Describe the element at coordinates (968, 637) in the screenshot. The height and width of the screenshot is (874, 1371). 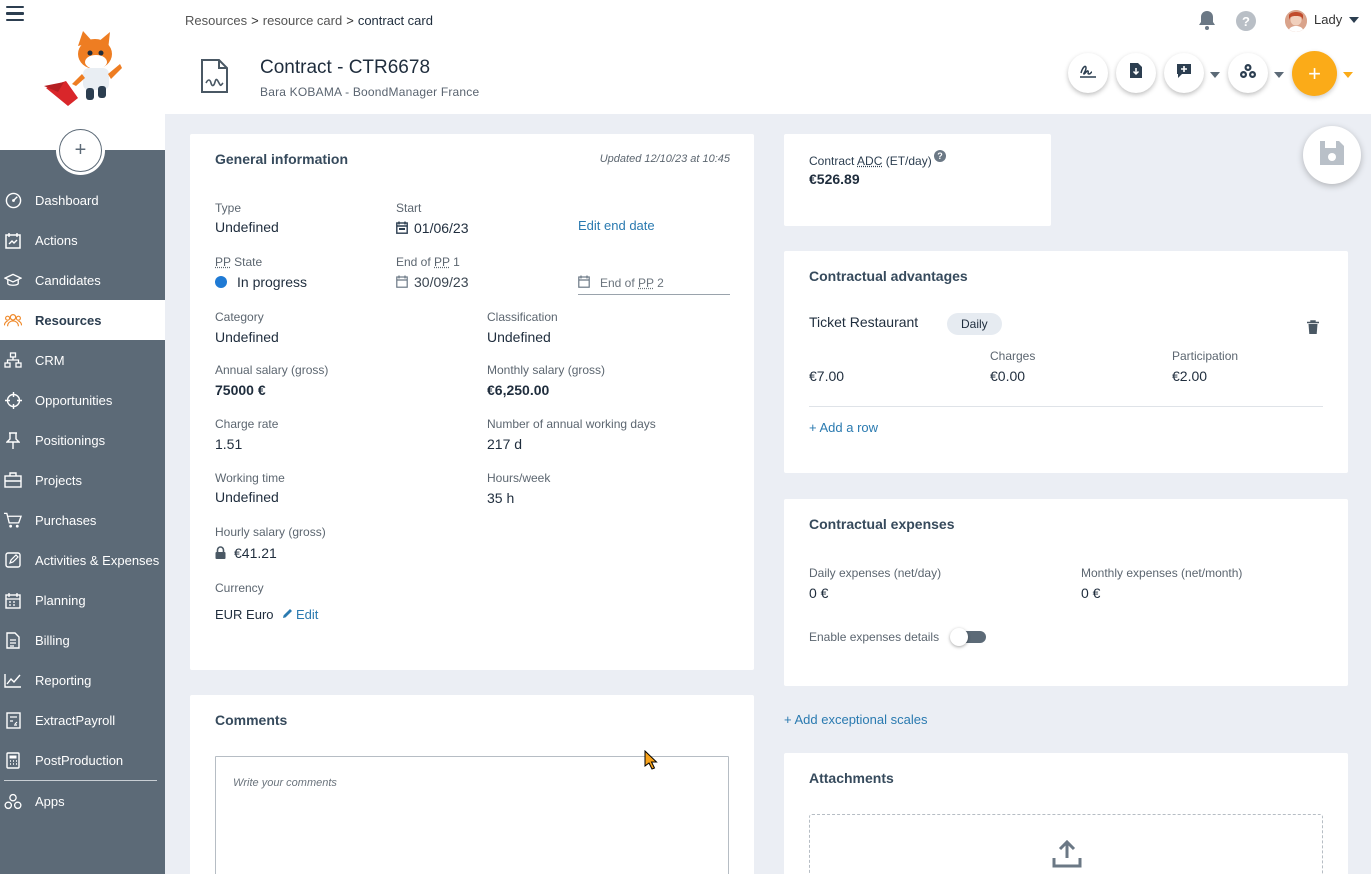
I see `expenses-details-toggle` at that location.